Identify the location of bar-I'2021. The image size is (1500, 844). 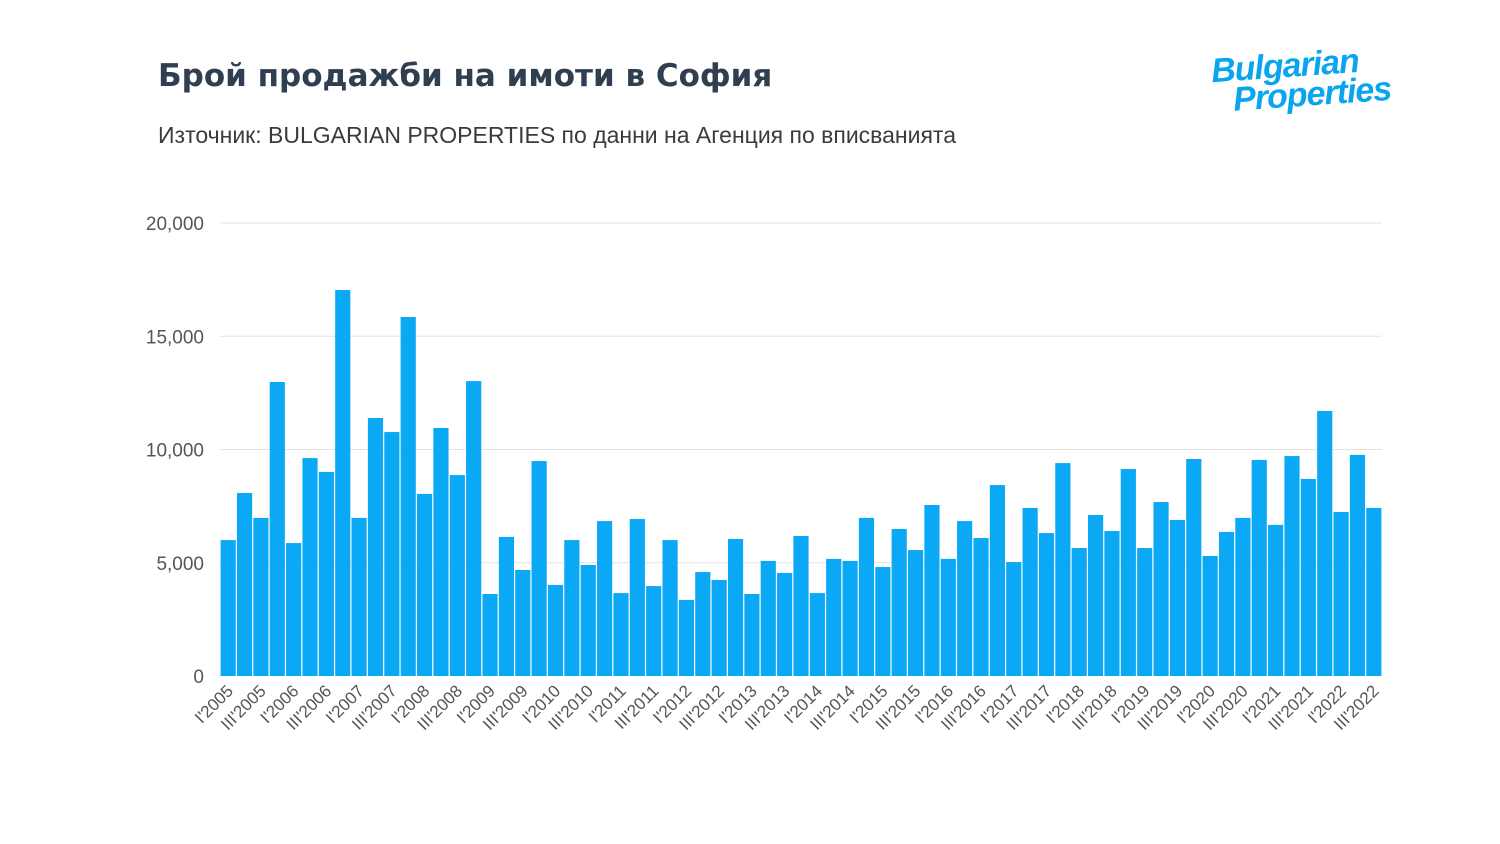
(1276, 600).